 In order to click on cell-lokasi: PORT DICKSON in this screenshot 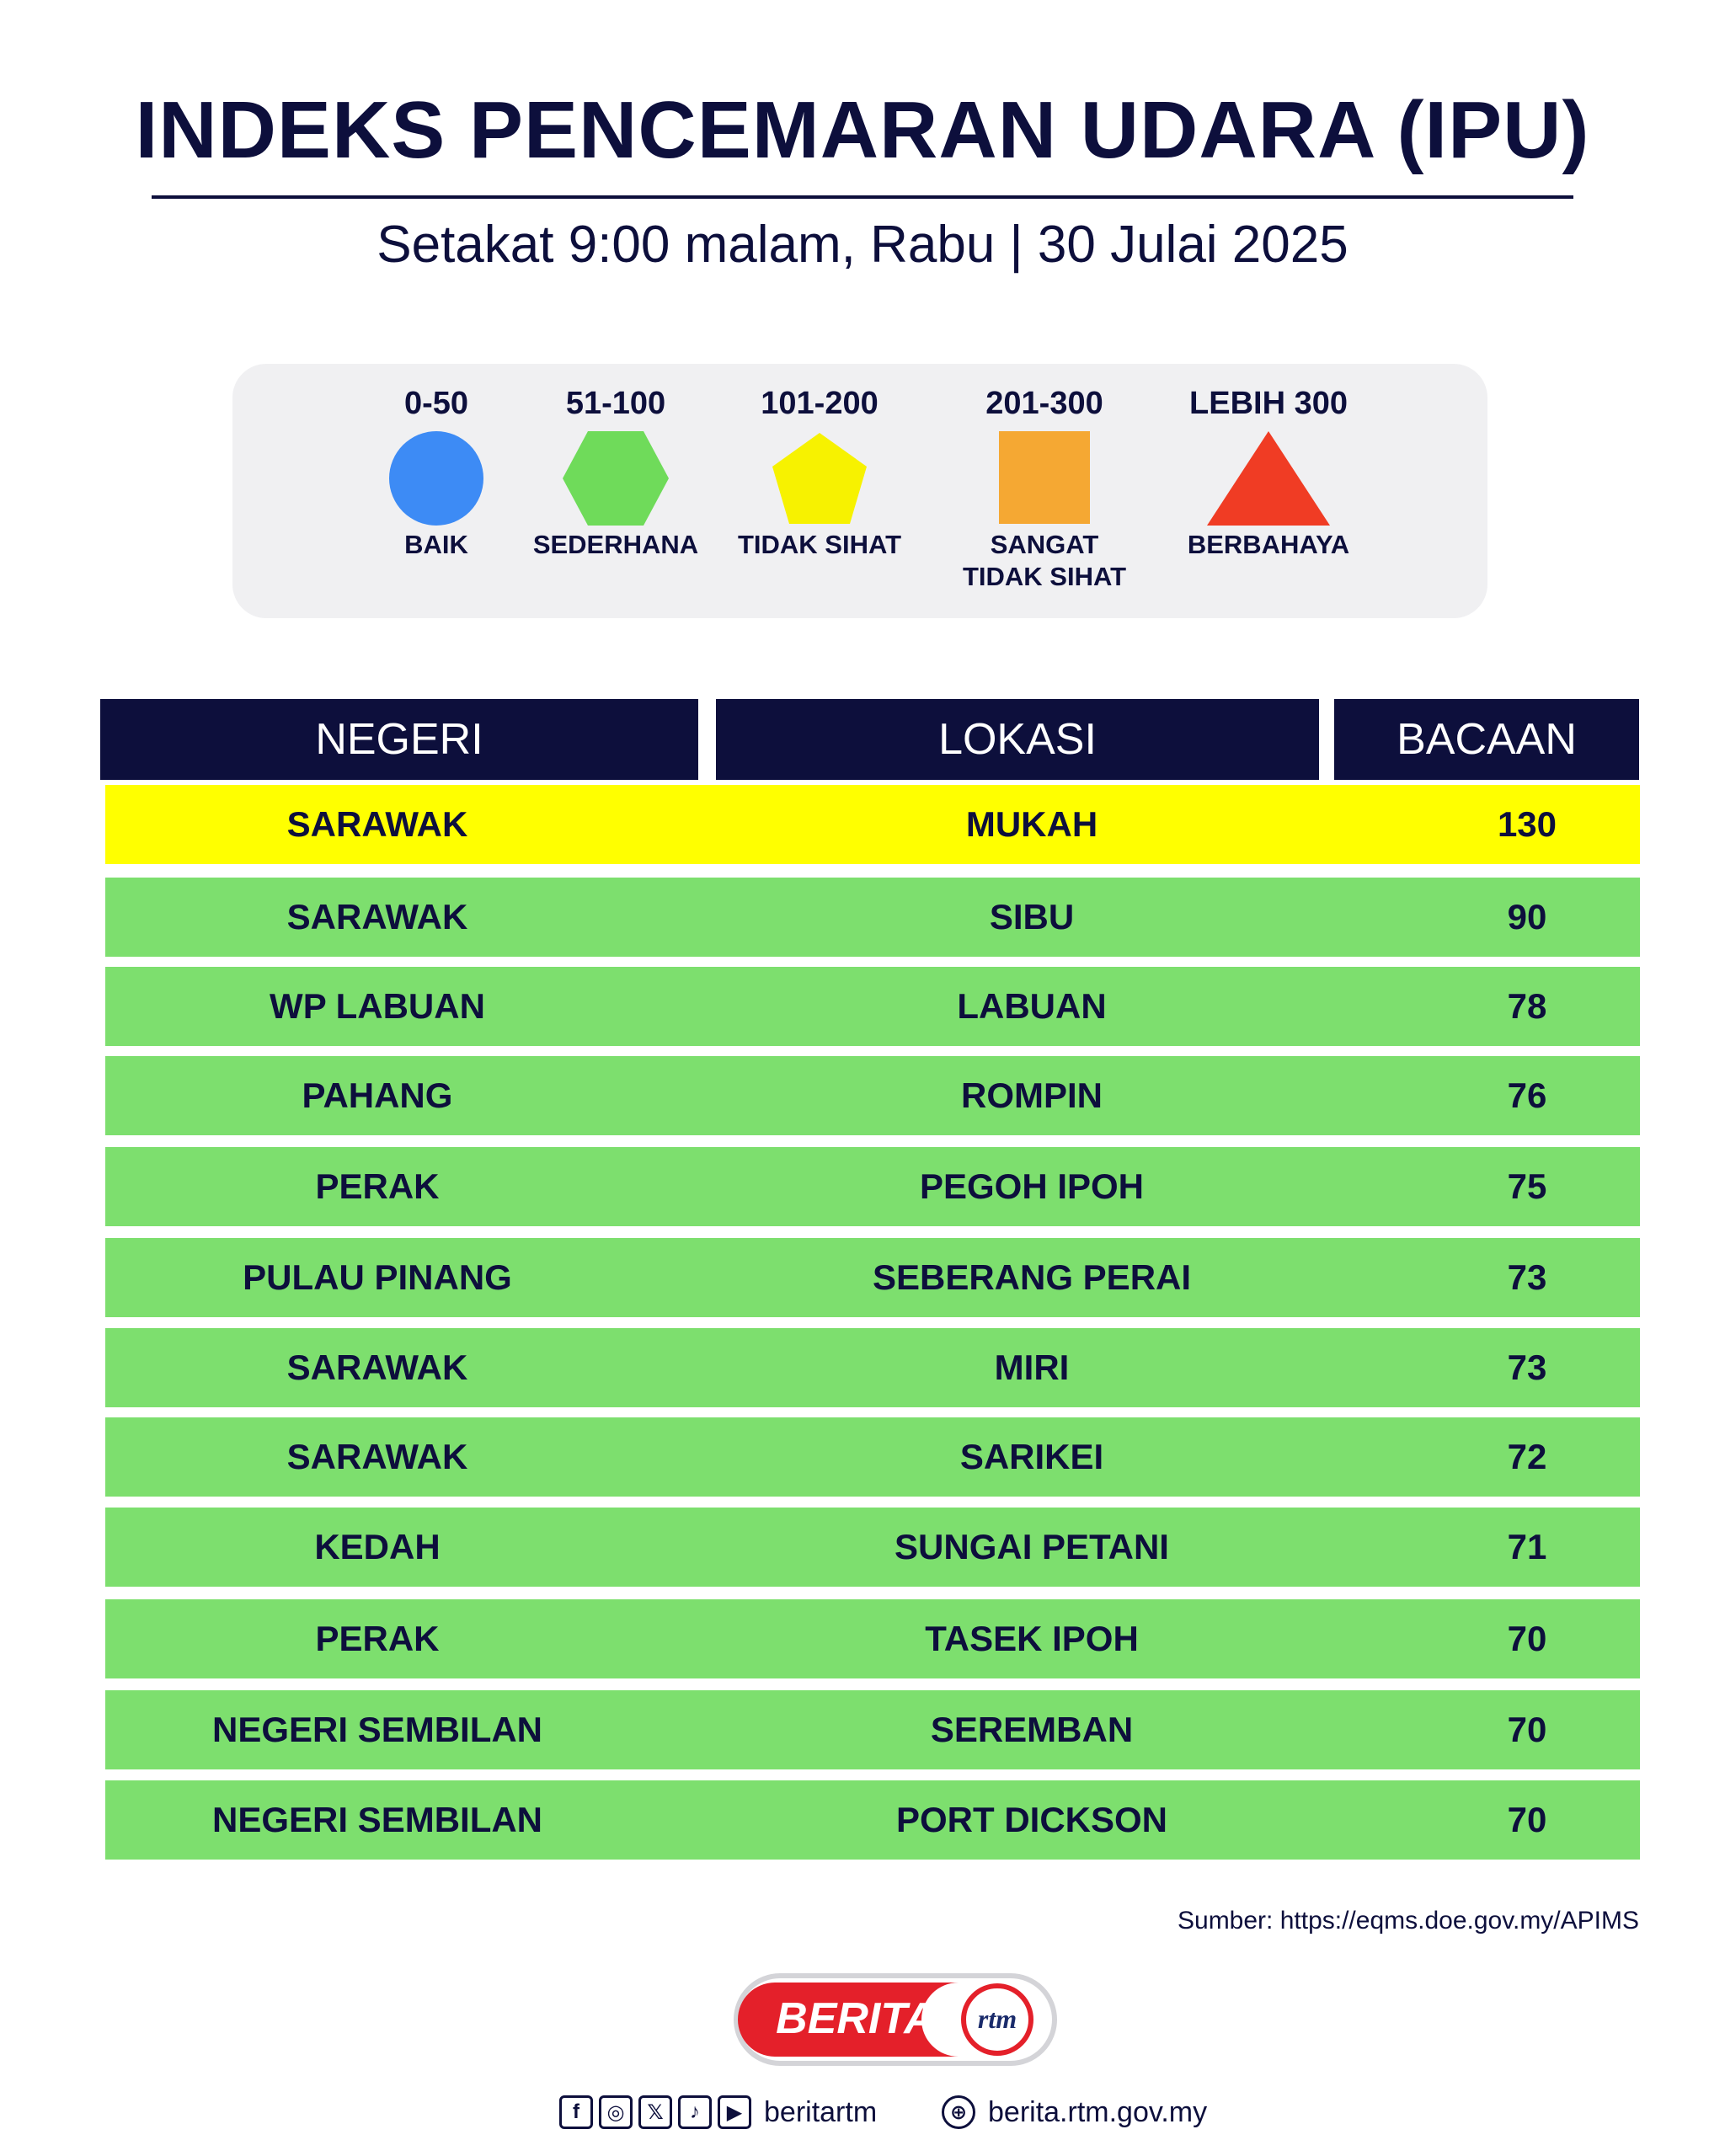, I will do `click(1031, 1819)`.